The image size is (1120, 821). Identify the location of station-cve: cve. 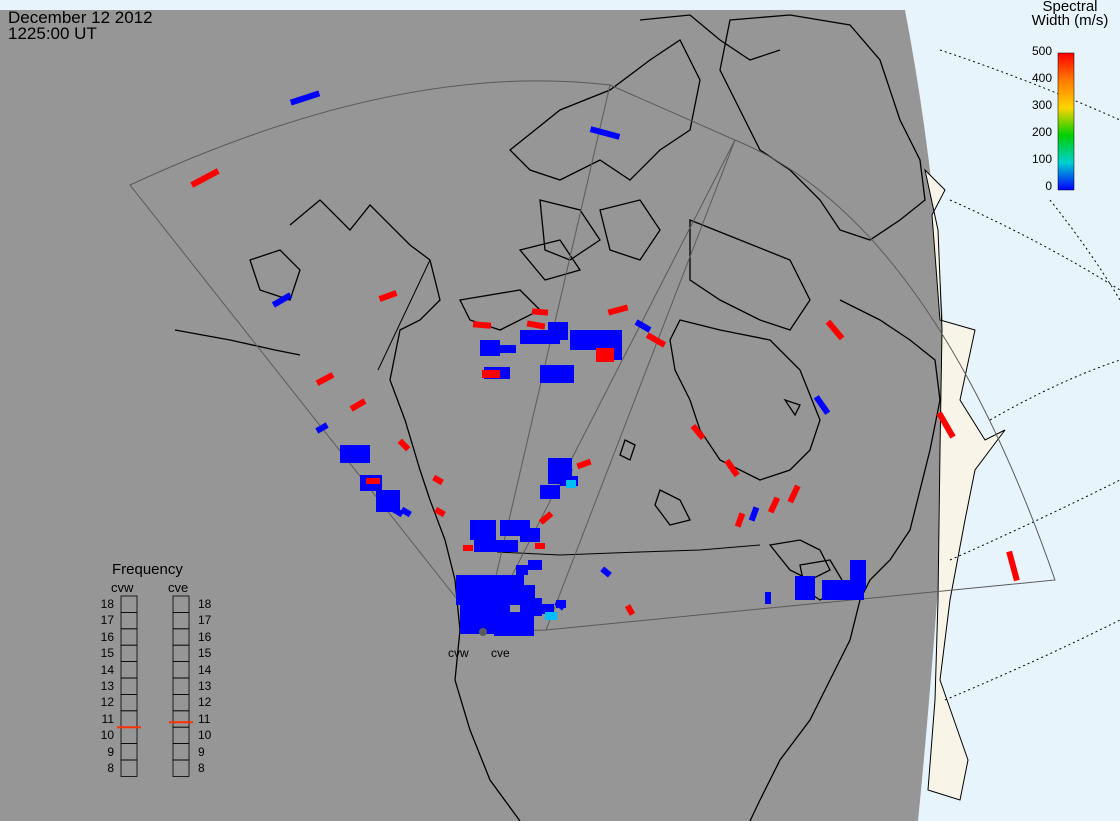
(500, 653).